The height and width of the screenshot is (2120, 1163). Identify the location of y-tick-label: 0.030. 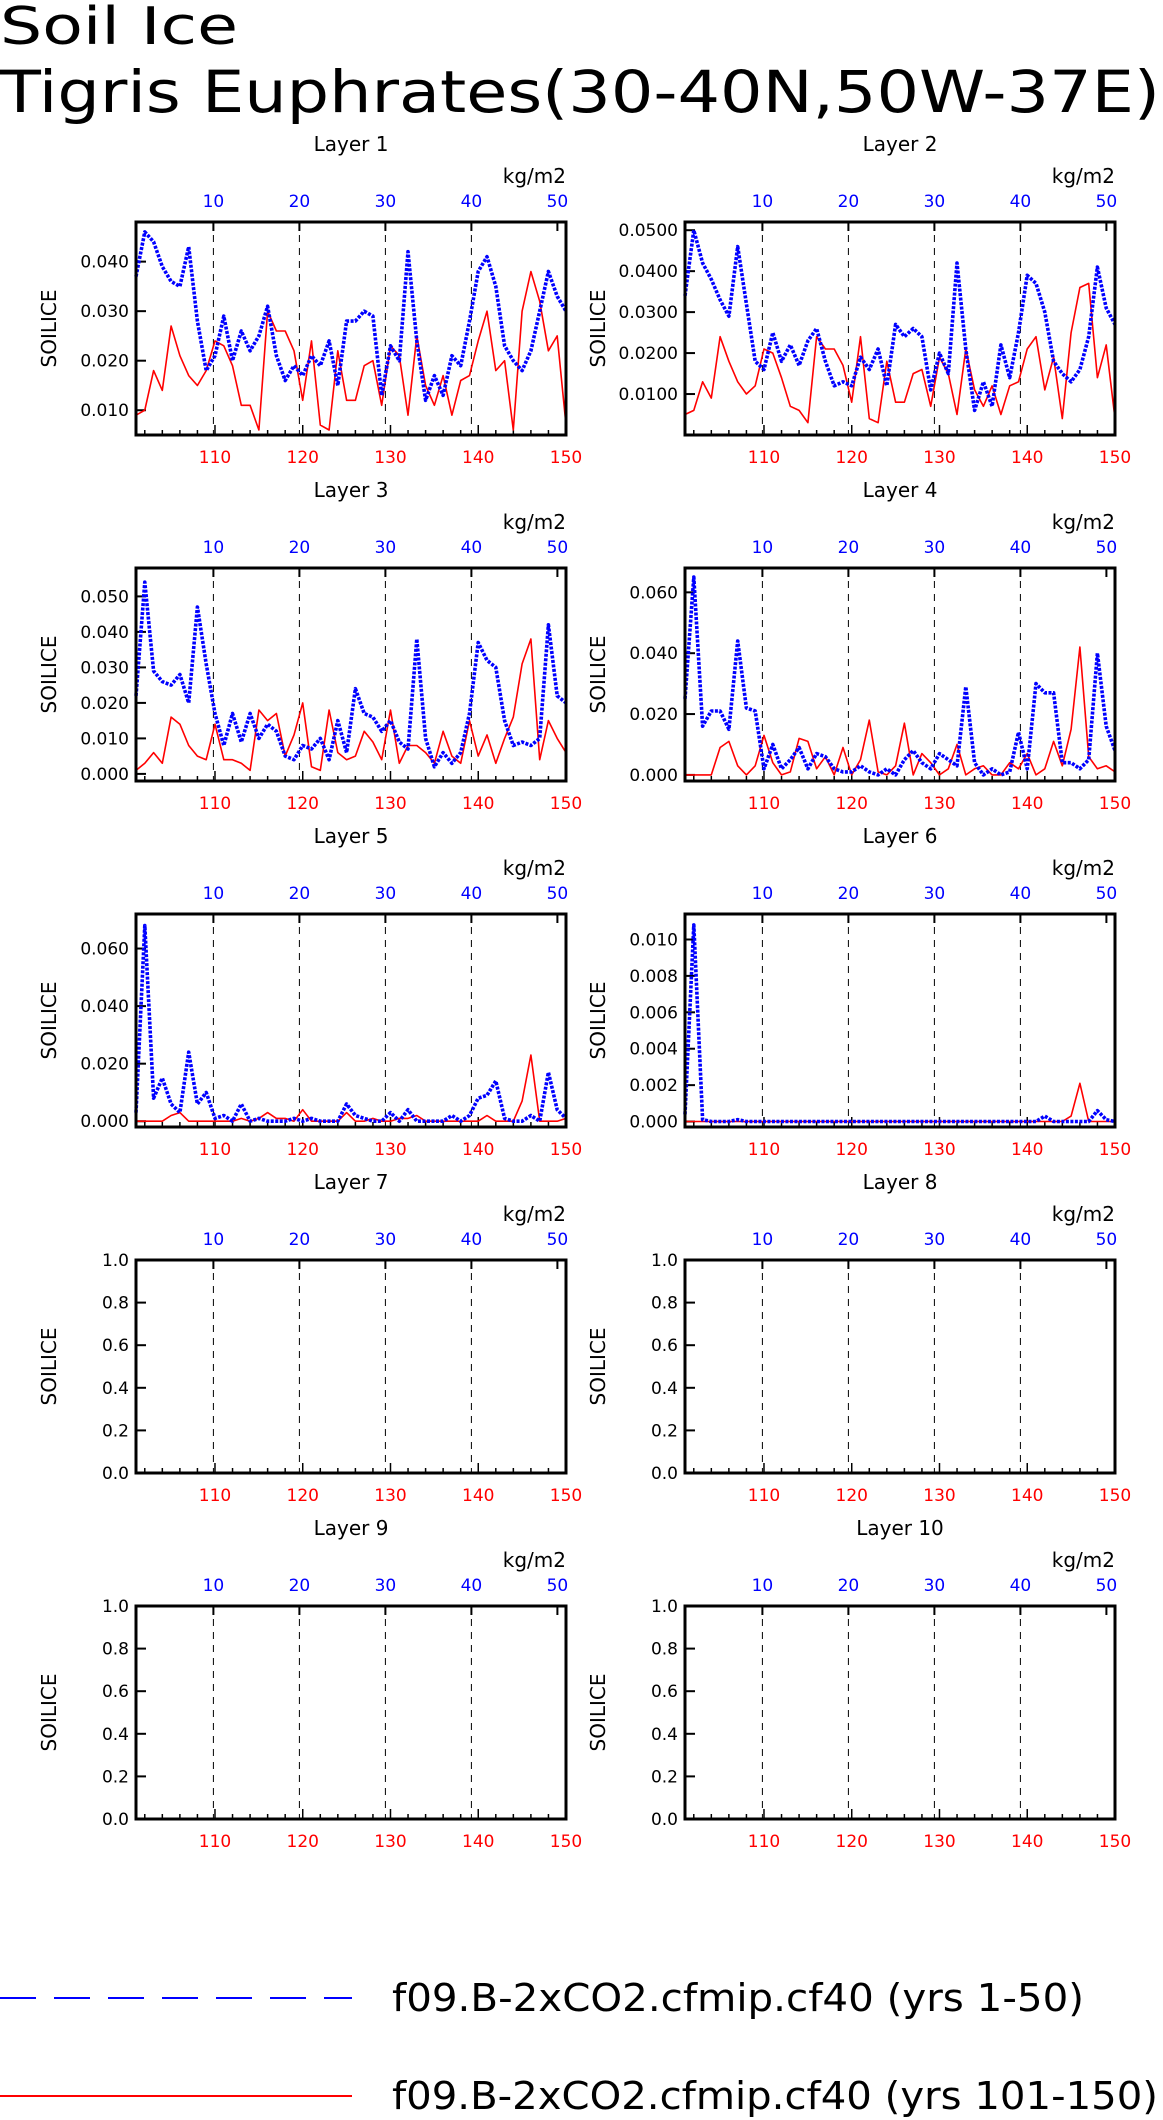
(104, 668).